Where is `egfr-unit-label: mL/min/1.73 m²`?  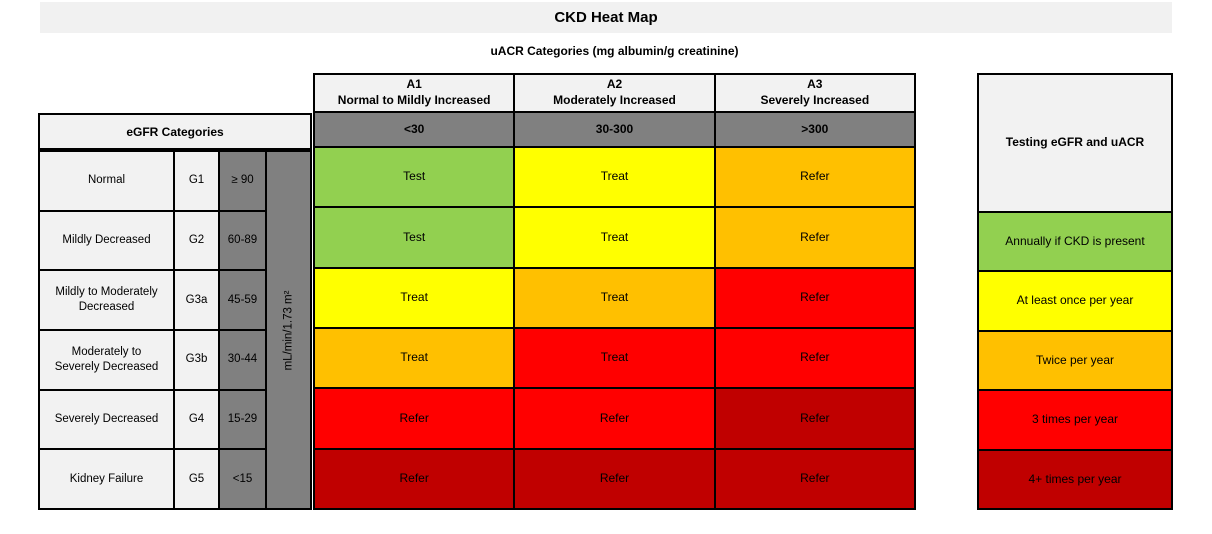 egfr-unit-label: mL/min/1.73 m² is located at coordinates (288, 330).